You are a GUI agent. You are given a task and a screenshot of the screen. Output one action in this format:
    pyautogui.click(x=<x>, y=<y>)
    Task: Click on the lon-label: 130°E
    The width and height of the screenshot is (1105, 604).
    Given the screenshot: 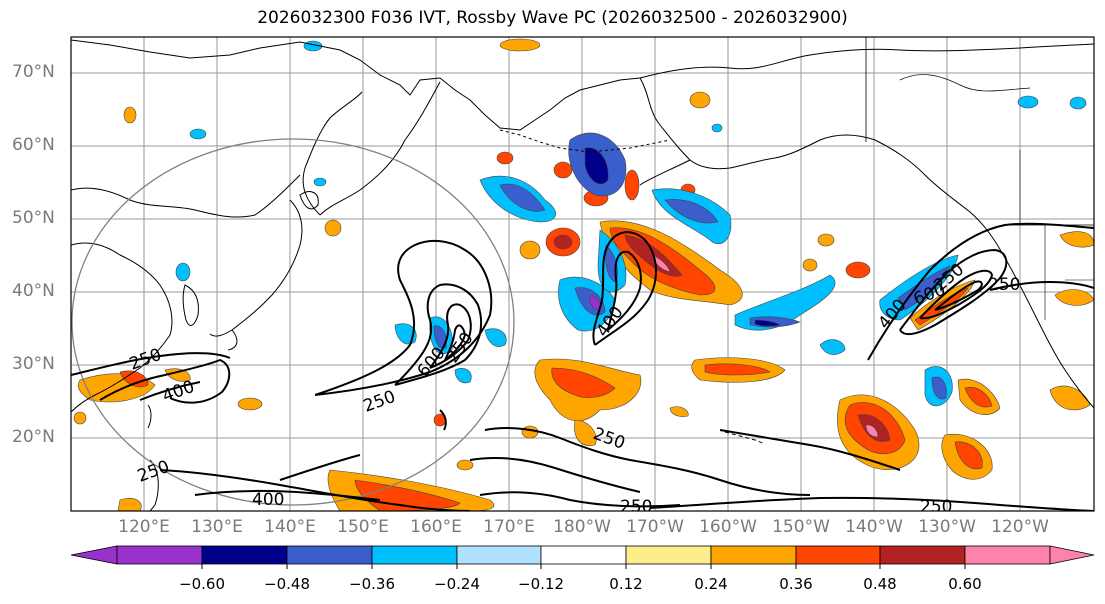 What is the action you would take?
    pyautogui.click(x=217, y=527)
    